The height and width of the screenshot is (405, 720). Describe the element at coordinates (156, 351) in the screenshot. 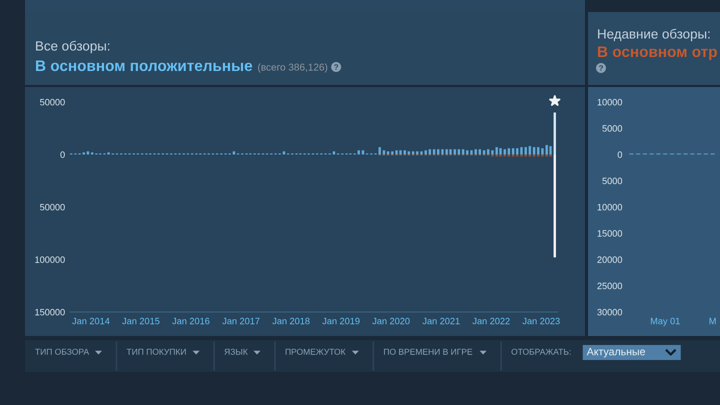

I see `text: ТИП ПОКУПКИ` at that location.